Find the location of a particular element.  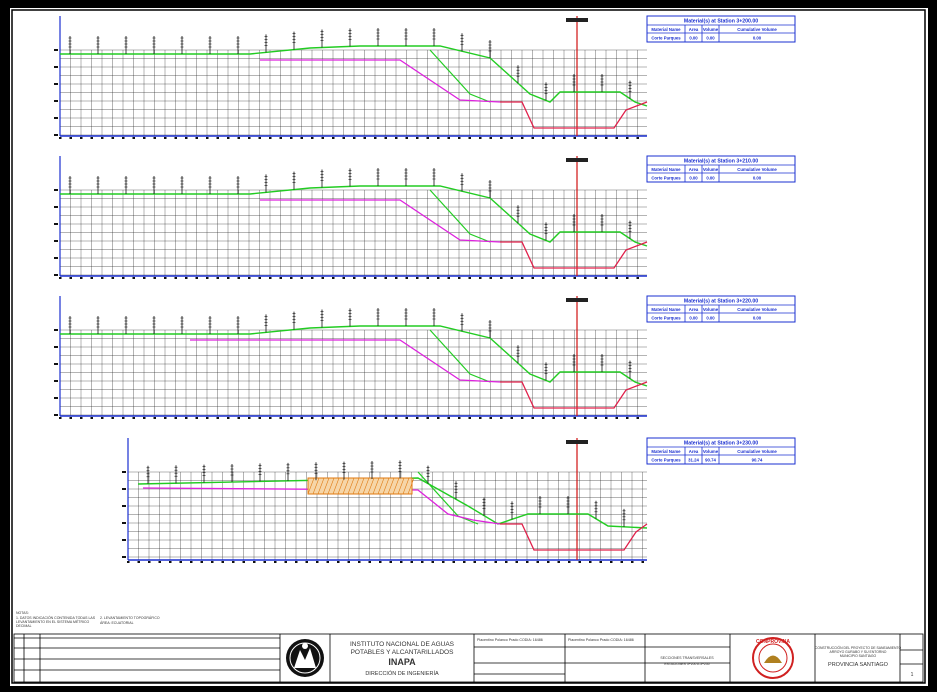

inapa-acronym: INAPA is located at coordinates (402, 662).